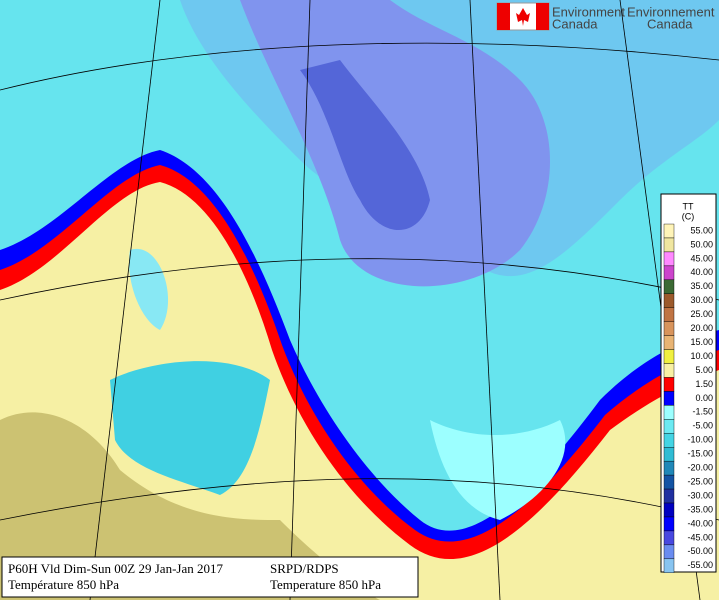 This screenshot has height=605, width=719. I want to click on legend-title: TT, so click(688, 206).